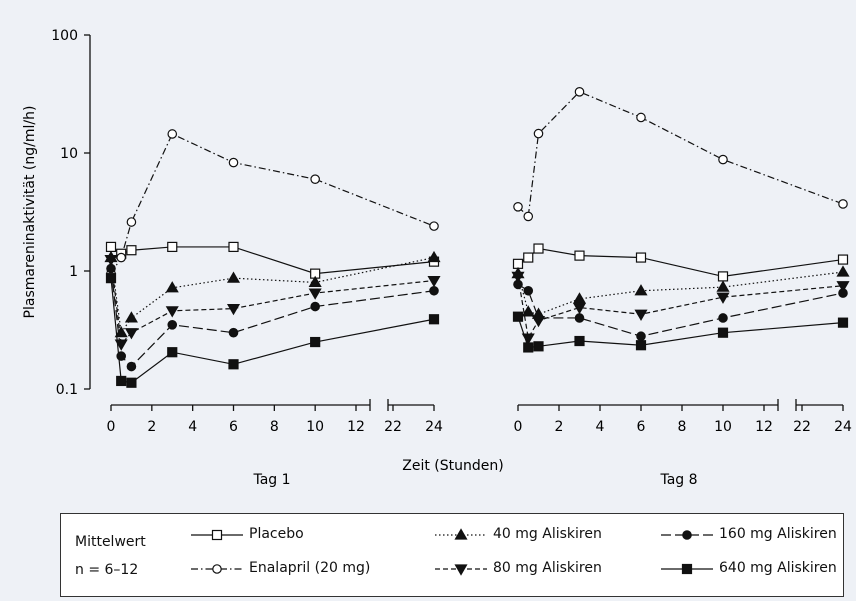  Describe the element at coordinates (723, 427) in the screenshot. I see `panel-2-x-tick-label: 10` at that location.